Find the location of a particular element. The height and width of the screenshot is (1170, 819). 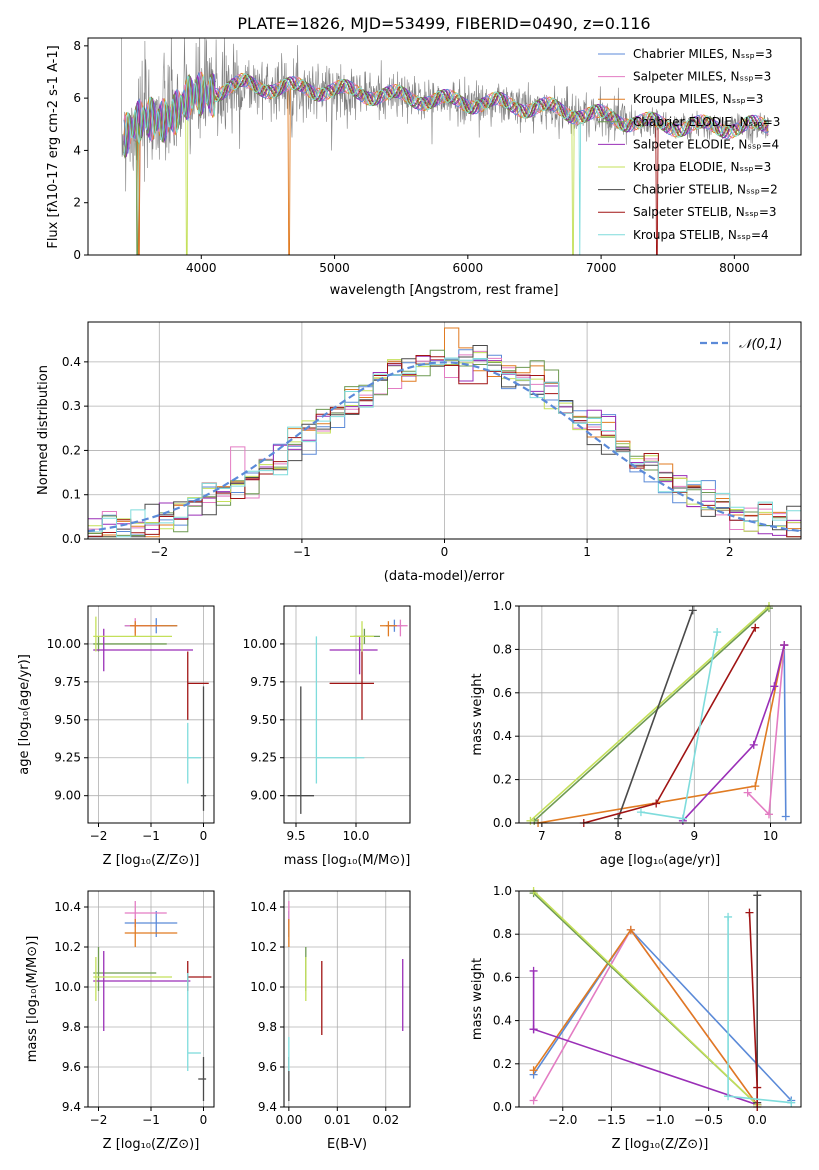

x-tick-label: 5000 is located at coordinates (334, 268).